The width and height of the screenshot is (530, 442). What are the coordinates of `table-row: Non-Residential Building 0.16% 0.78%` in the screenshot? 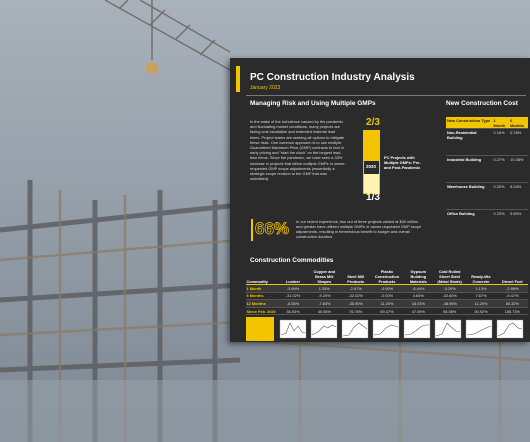 It's located at (487, 142).